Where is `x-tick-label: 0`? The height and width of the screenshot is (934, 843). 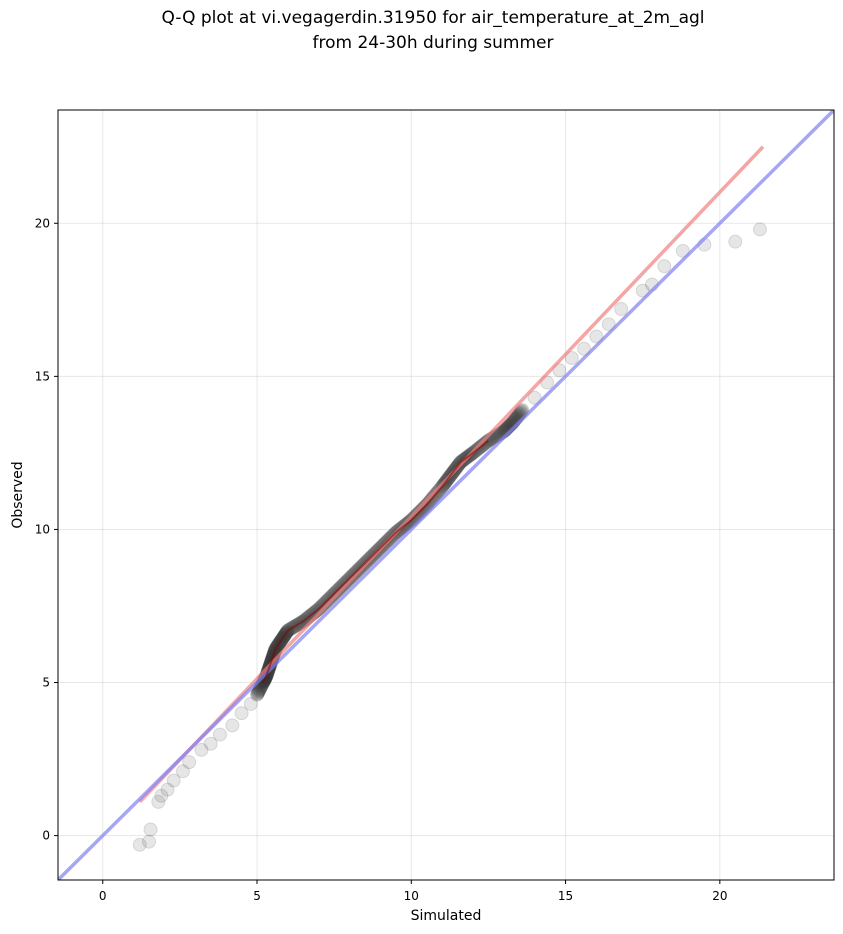 x-tick-label: 0 is located at coordinates (103, 896).